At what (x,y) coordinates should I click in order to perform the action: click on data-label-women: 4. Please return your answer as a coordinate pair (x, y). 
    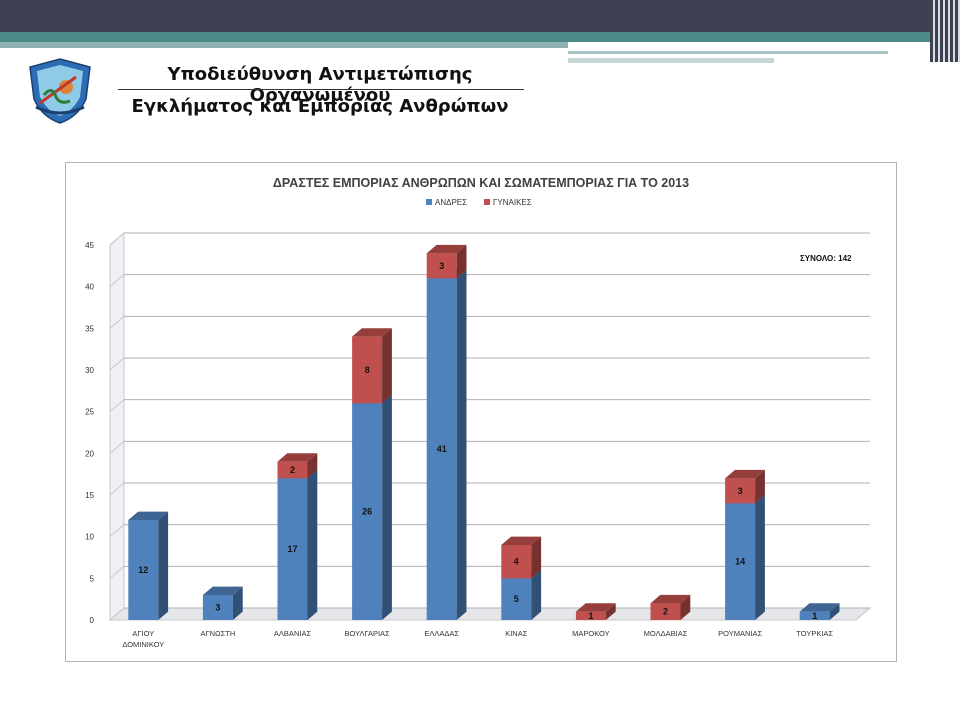
    Looking at the image, I should click on (516, 562).